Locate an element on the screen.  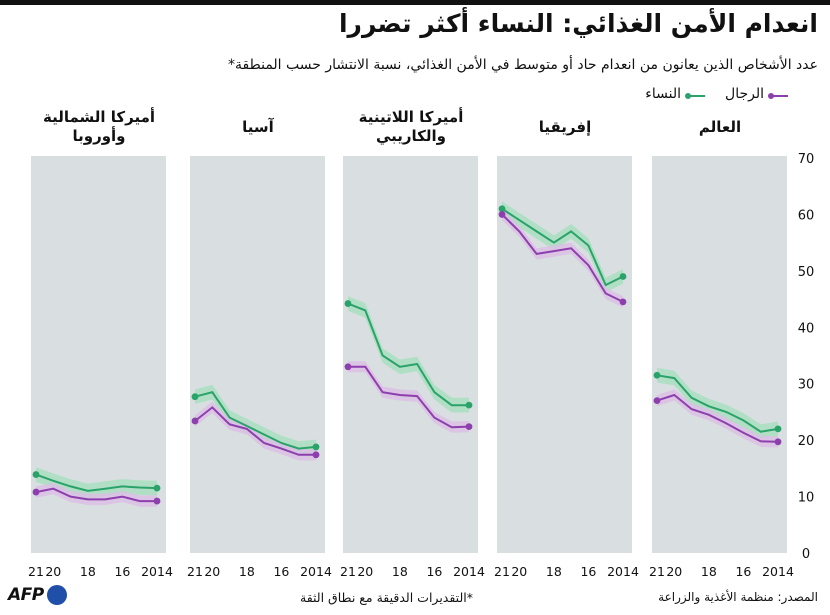
panel-title-line: آسيا is located at coordinates (258, 127).